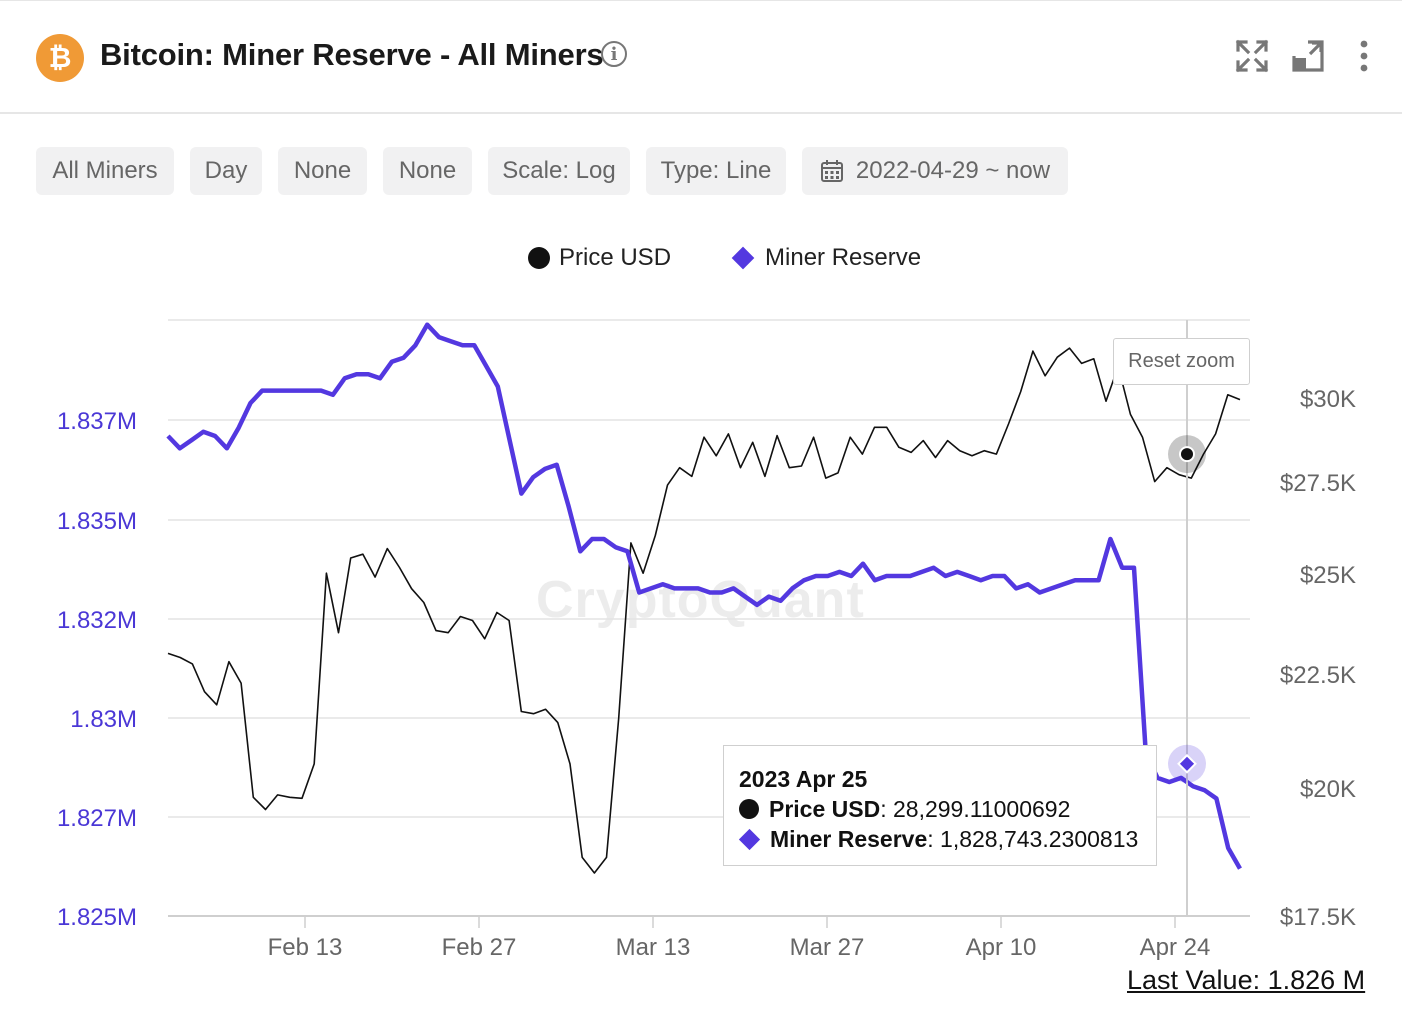  I want to click on reserve-hover-marker, so click(1187, 763).